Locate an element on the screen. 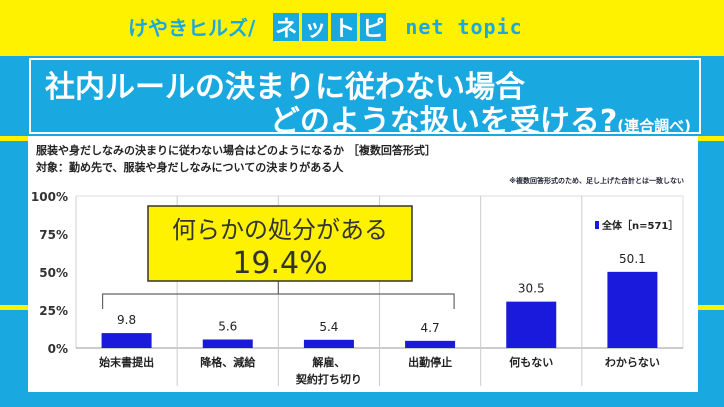 The image size is (724, 407). brand-kana: けやきヒルズ/ is located at coordinates (192, 28).